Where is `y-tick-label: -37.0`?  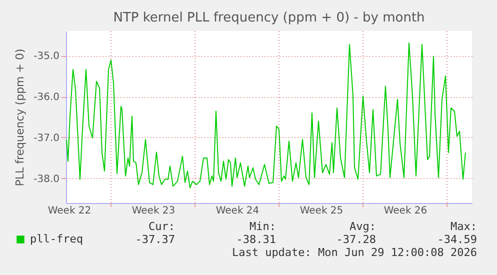 y-tick-label: -37.0 is located at coordinates (47, 138).